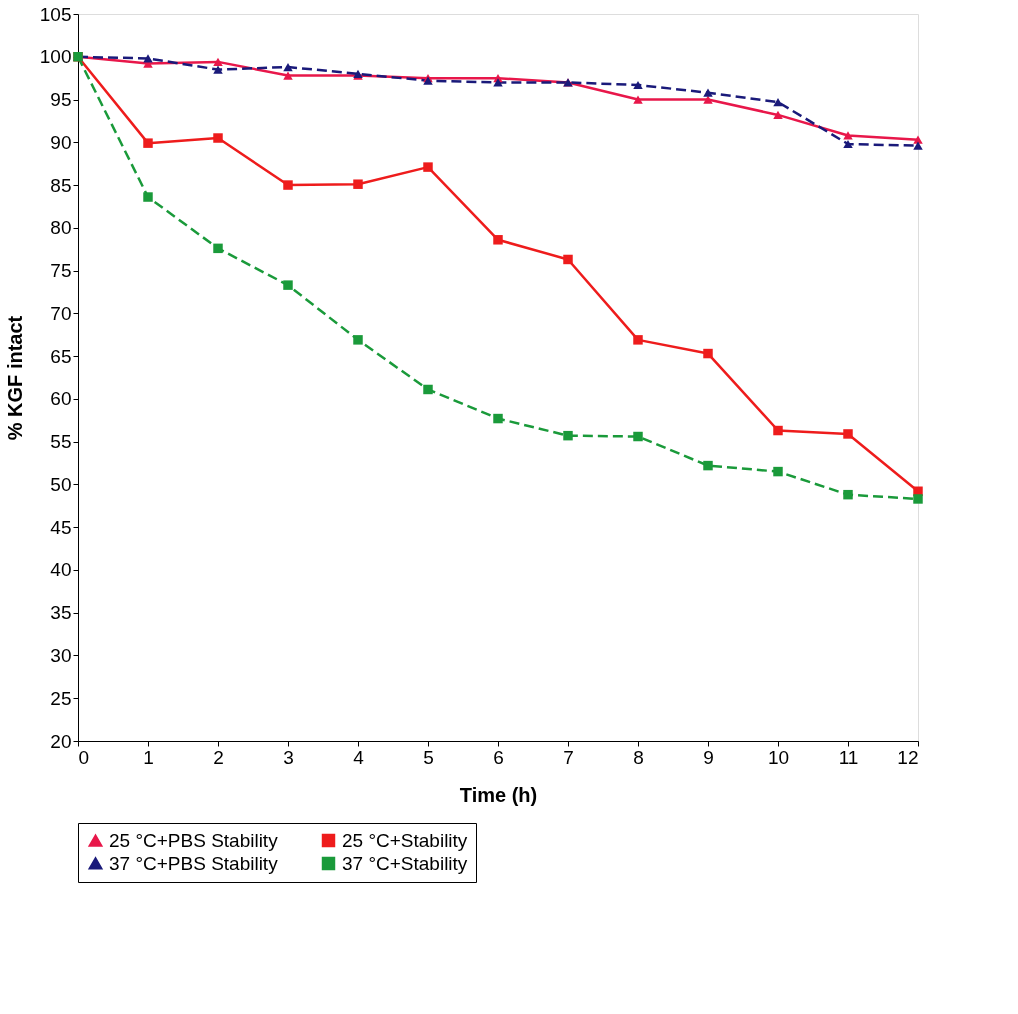 The height and width of the screenshot is (1014, 1018). What do you see at coordinates (61, 142) in the screenshot?
I see `y-tick-label: 90` at bounding box center [61, 142].